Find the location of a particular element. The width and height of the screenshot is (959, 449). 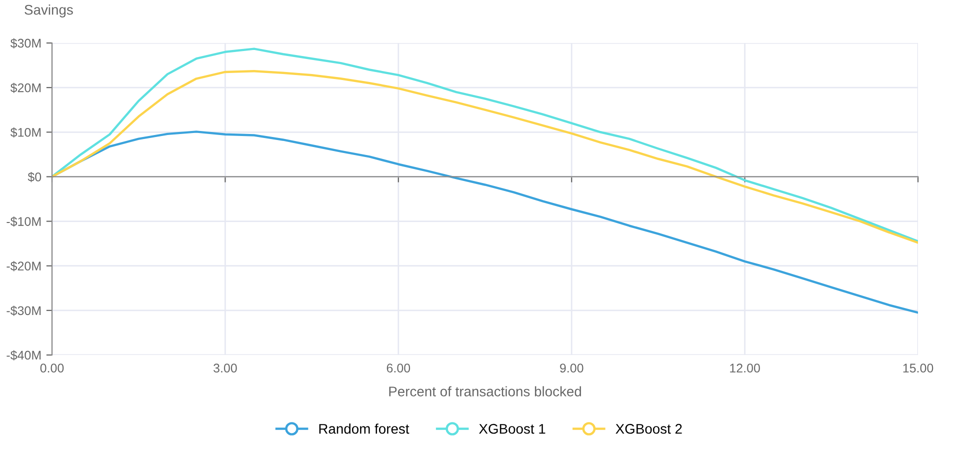

y-tick-label: $30M is located at coordinates (25, 43).